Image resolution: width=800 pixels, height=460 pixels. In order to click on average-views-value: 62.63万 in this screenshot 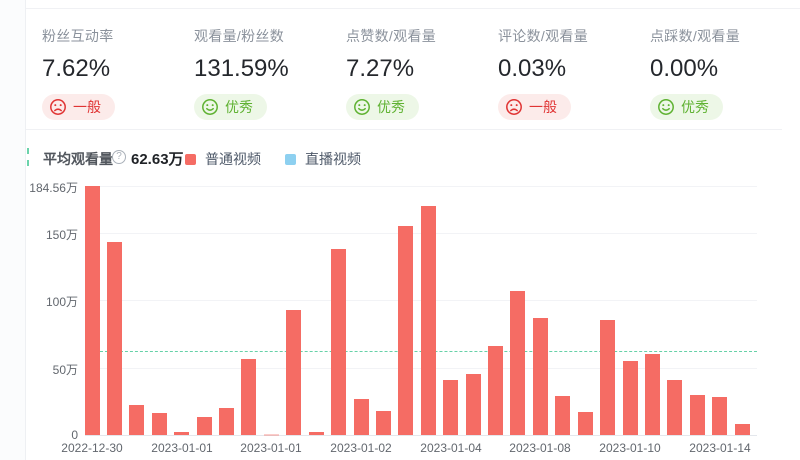, I will do `click(157, 159)`.